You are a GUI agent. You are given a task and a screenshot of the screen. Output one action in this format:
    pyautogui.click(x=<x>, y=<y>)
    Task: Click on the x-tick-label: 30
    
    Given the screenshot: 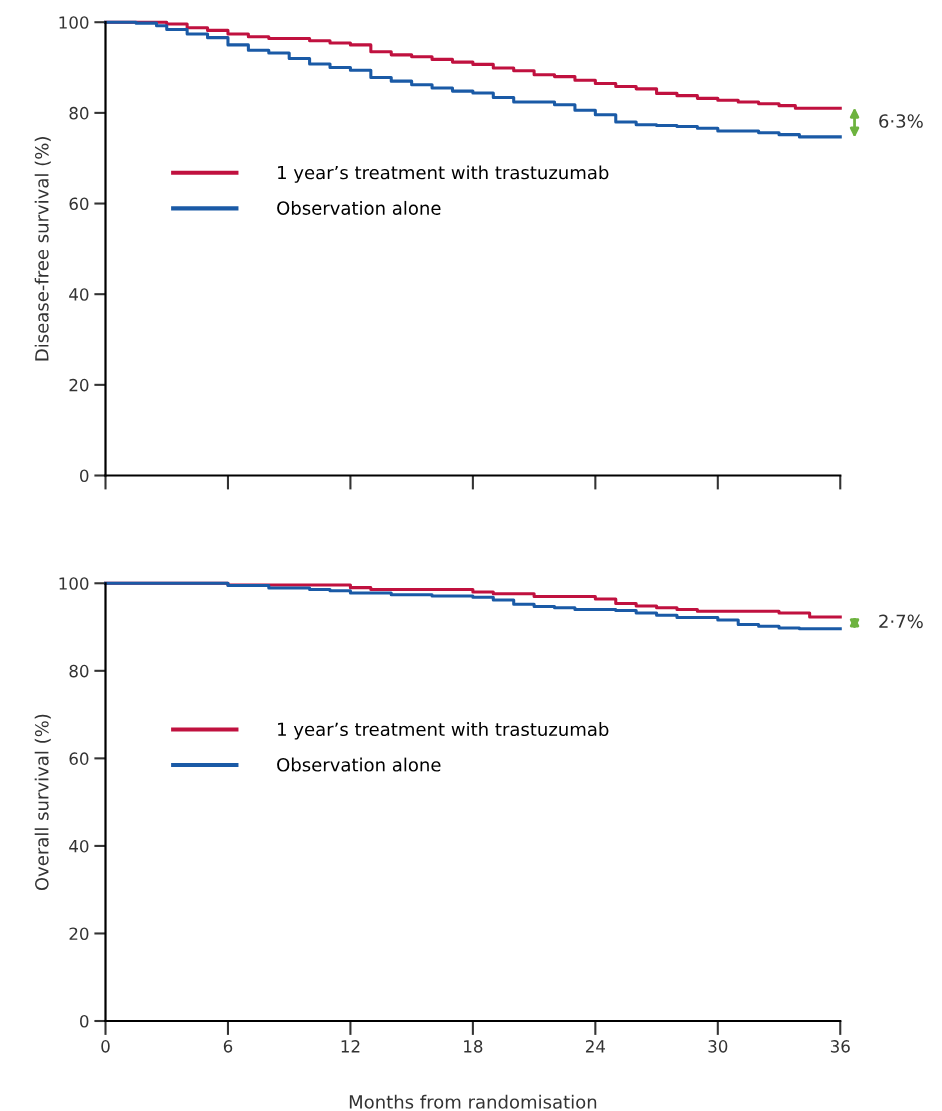 What is the action you would take?
    pyautogui.click(x=718, y=1046)
    